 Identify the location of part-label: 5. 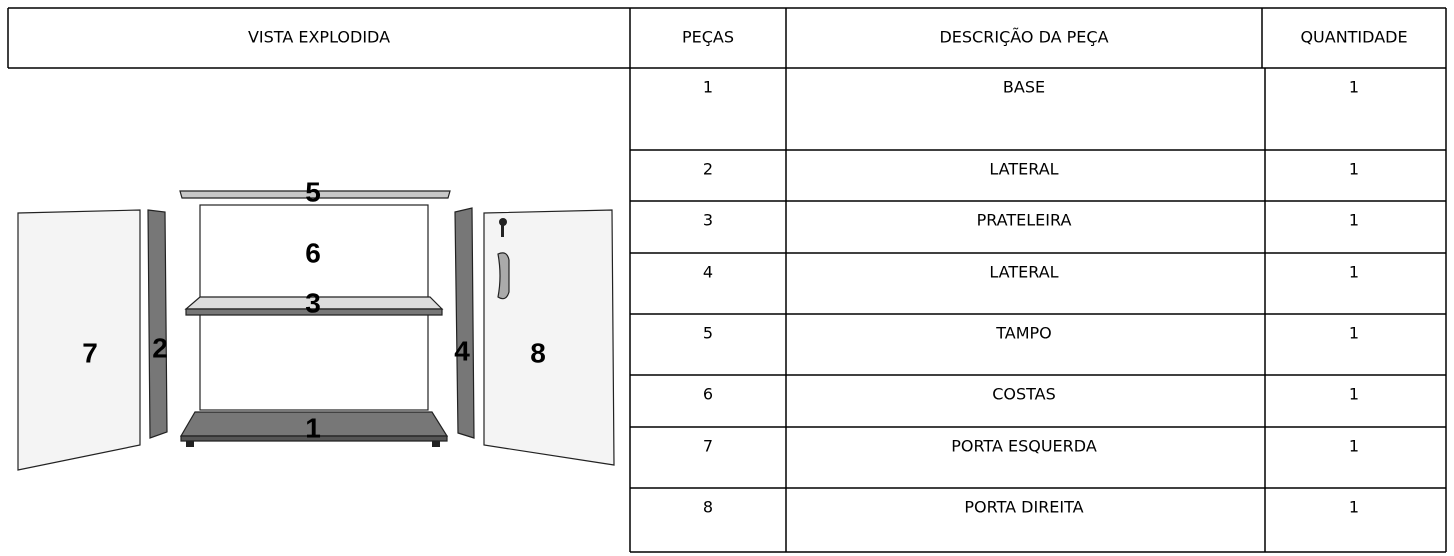
(313, 191).